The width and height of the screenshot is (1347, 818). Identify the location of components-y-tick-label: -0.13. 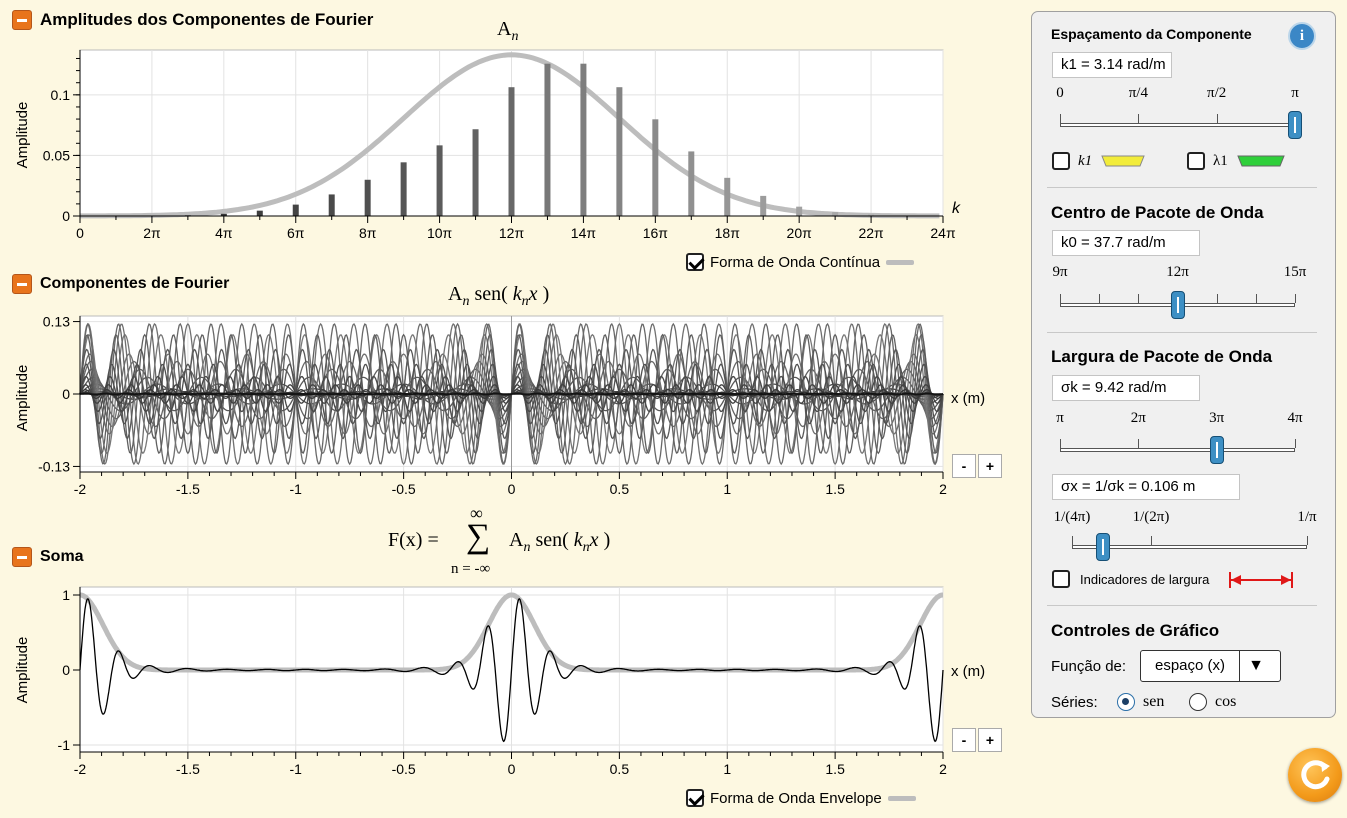
(54, 466).